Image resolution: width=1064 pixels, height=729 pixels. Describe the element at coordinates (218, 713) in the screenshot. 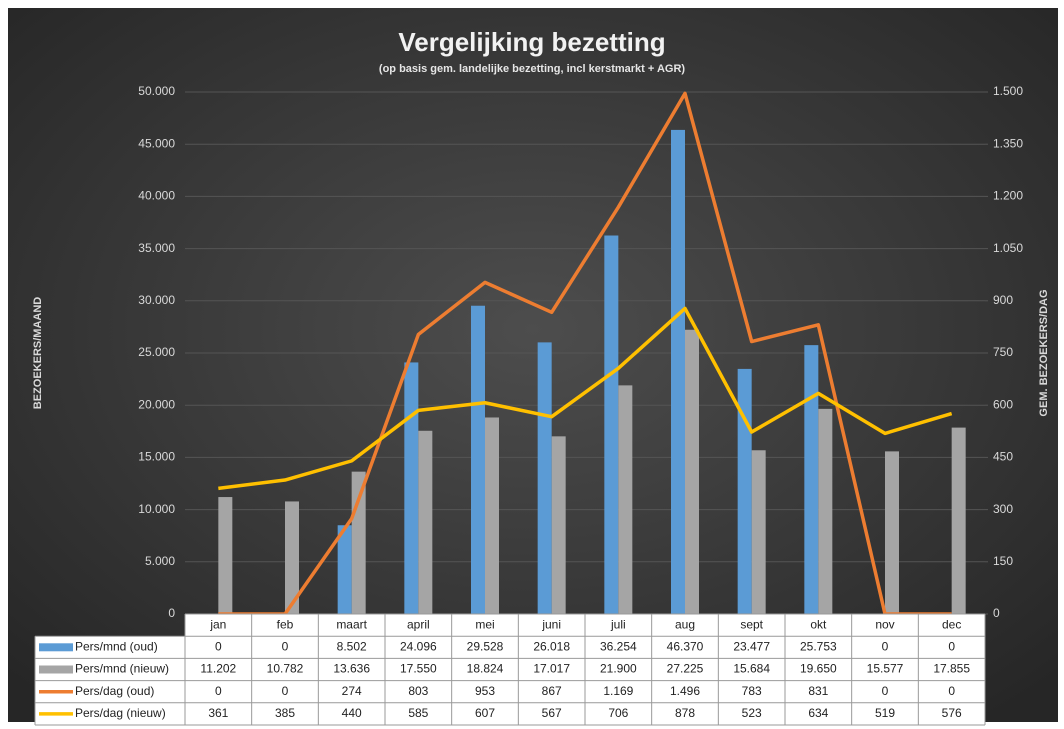

I see `data-label: 361` at that location.